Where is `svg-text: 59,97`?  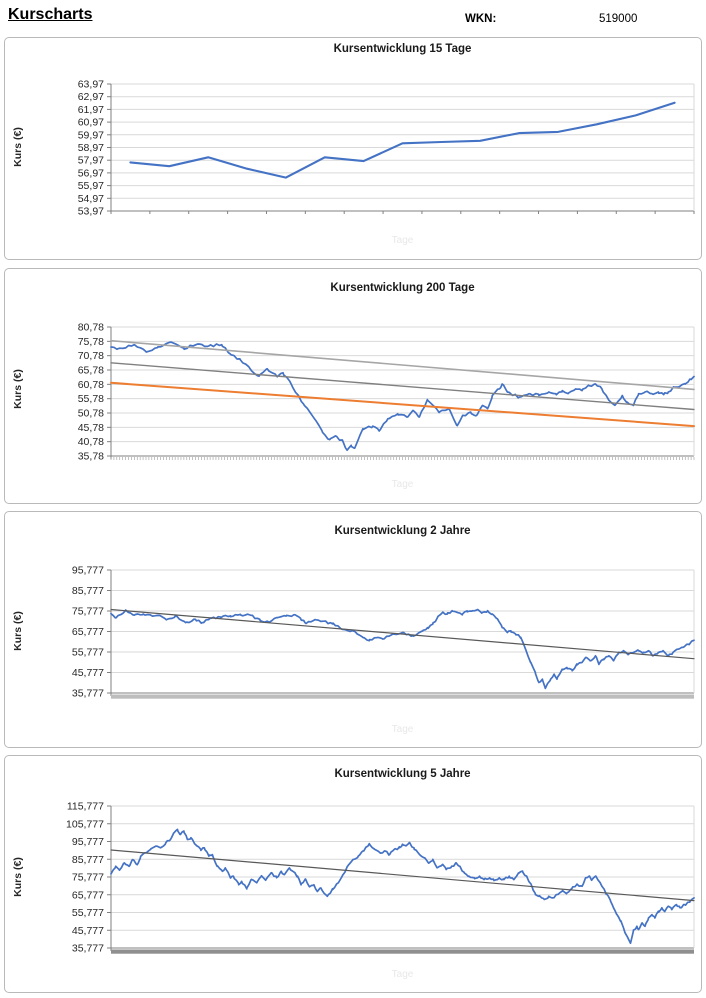
svg-text: 59,97 is located at coordinates (91, 135).